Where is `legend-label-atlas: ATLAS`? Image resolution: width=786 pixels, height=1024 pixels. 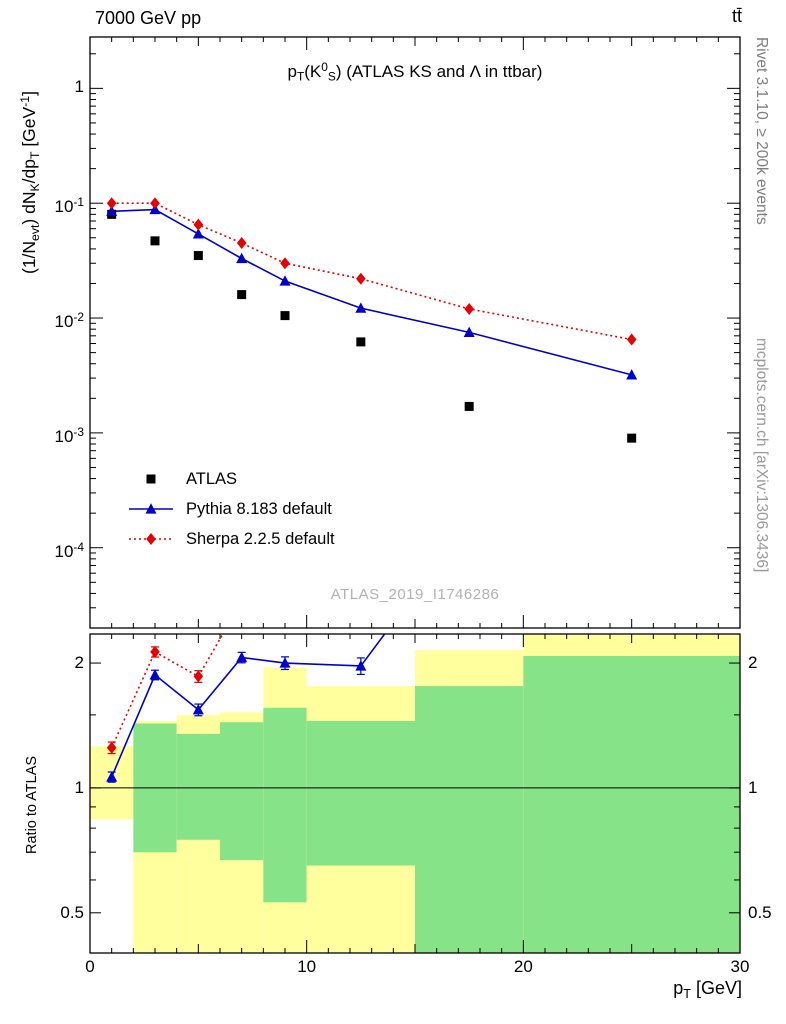 legend-label-atlas: ATLAS is located at coordinates (212, 478).